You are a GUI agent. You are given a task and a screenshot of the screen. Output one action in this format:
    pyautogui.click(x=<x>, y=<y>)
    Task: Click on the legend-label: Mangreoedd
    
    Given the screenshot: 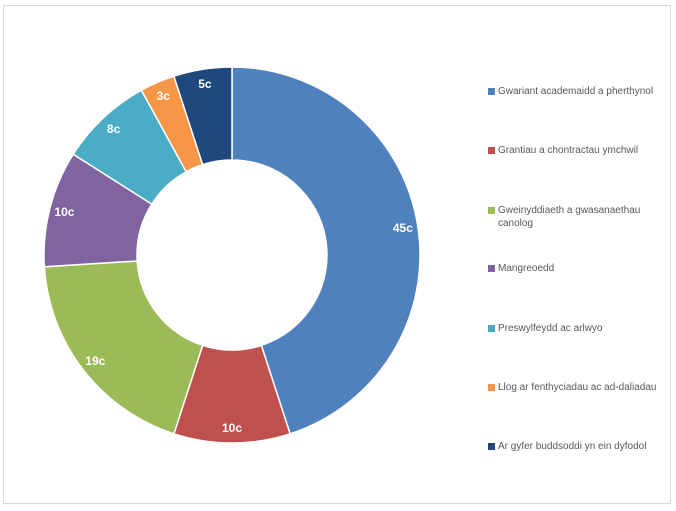 What is the action you would take?
    pyautogui.click(x=526, y=268)
    